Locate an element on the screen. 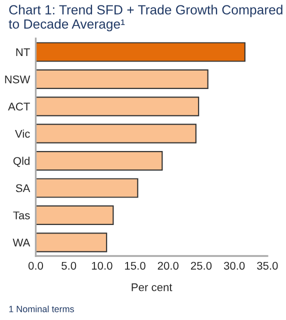  y-tick-label: NT is located at coordinates (23, 52).